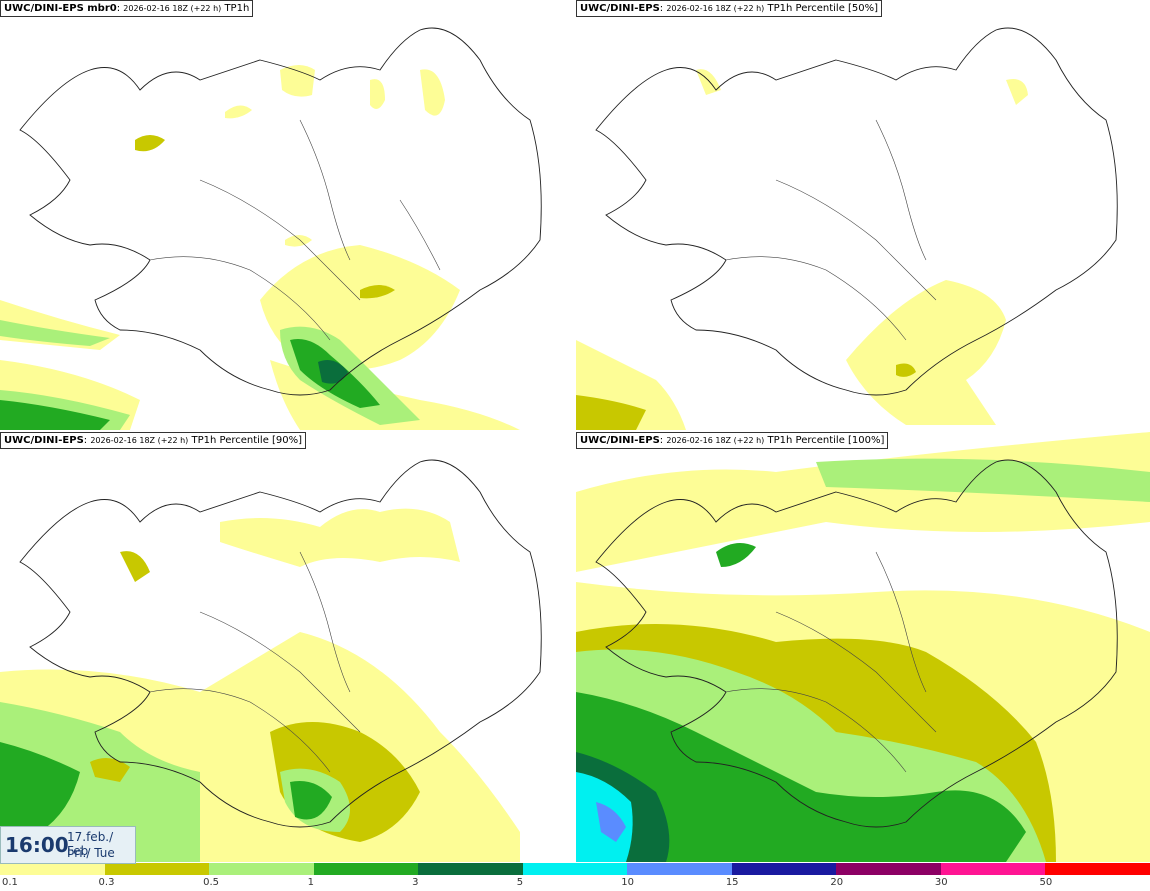  Describe the element at coordinates (837, 882) in the screenshot. I see `colorbar-label: 20` at that location.